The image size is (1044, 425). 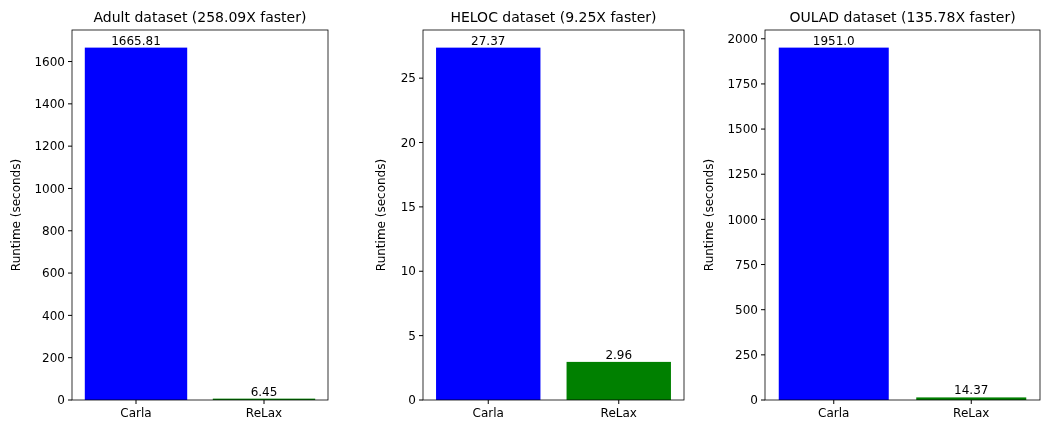 What do you see at coordinates (136, 40) in the screenshot?
I see `data-label: 1665.81` at bounding box center [136, 40].